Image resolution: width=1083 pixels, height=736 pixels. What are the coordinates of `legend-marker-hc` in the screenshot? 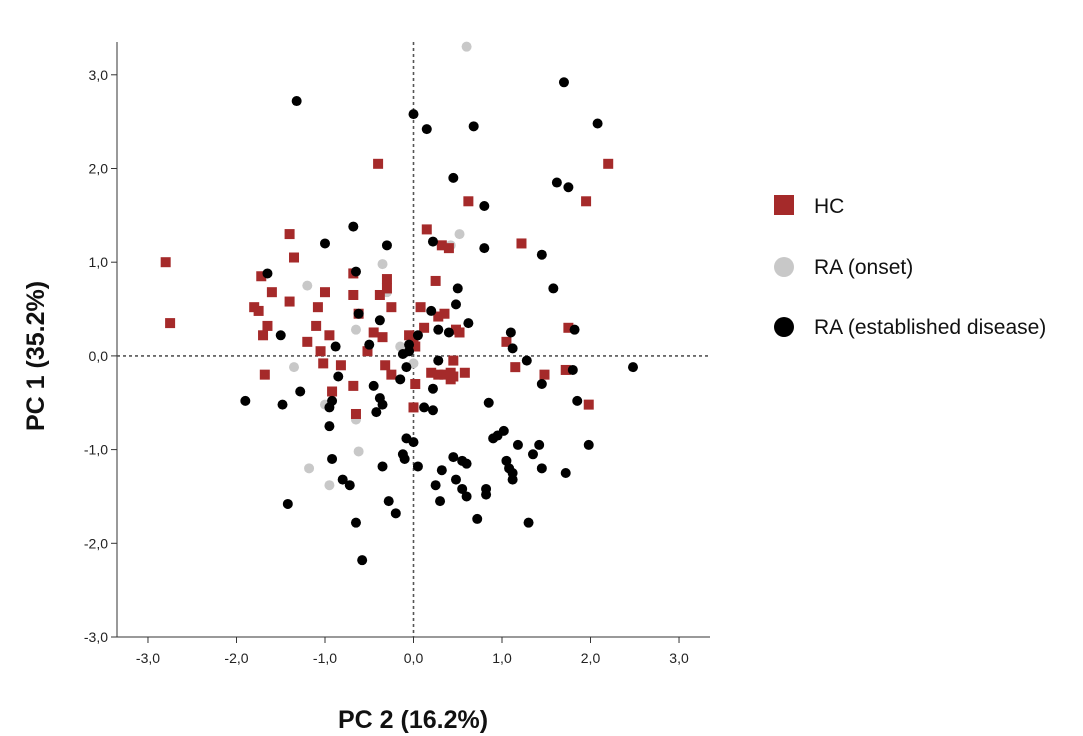 It's located at (784, 205).